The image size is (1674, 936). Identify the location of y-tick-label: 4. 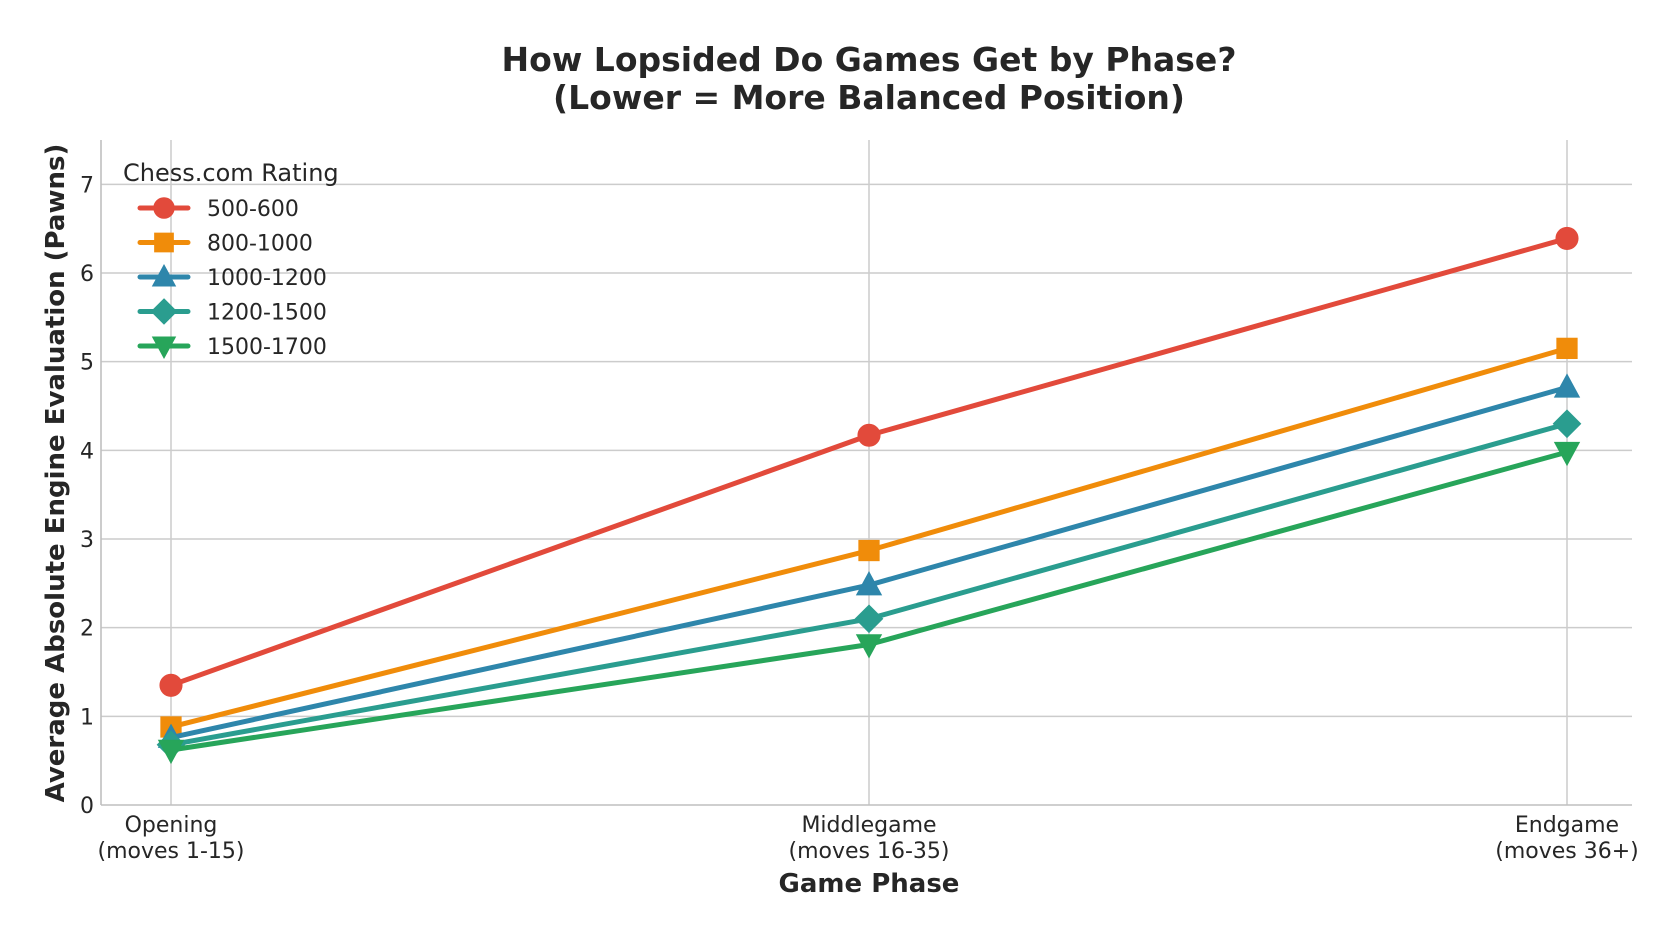
(87, 451).